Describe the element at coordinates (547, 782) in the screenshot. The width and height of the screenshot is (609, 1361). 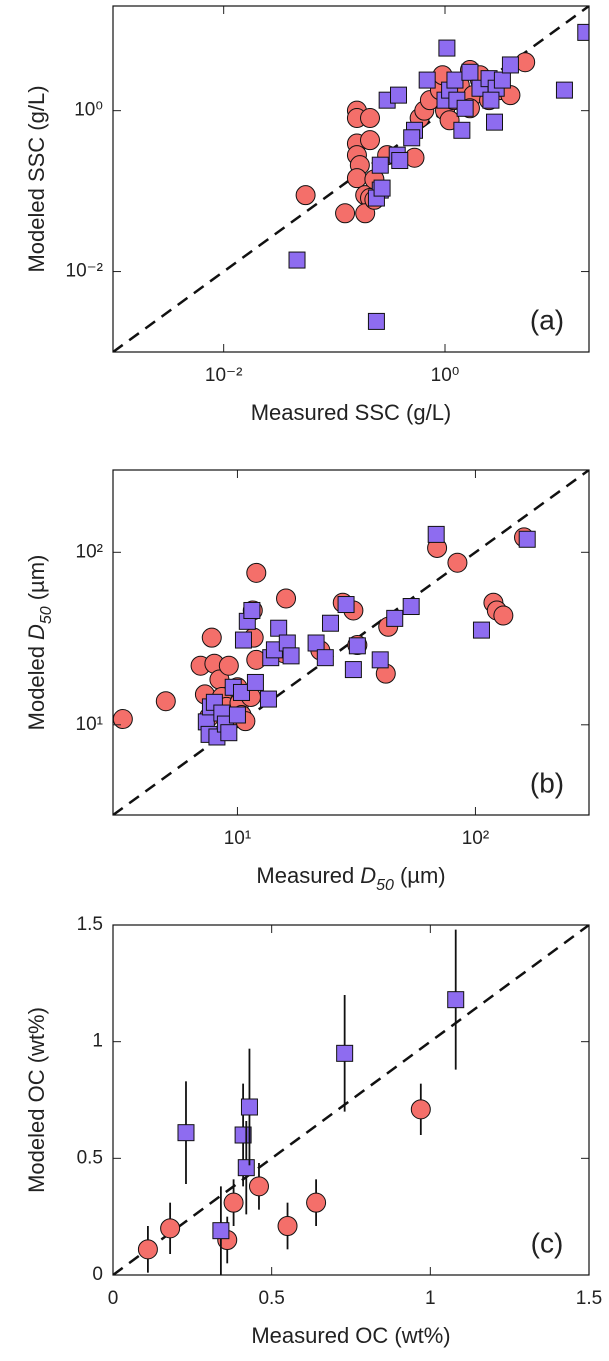
I see `panel-tag: (b)` at that location.